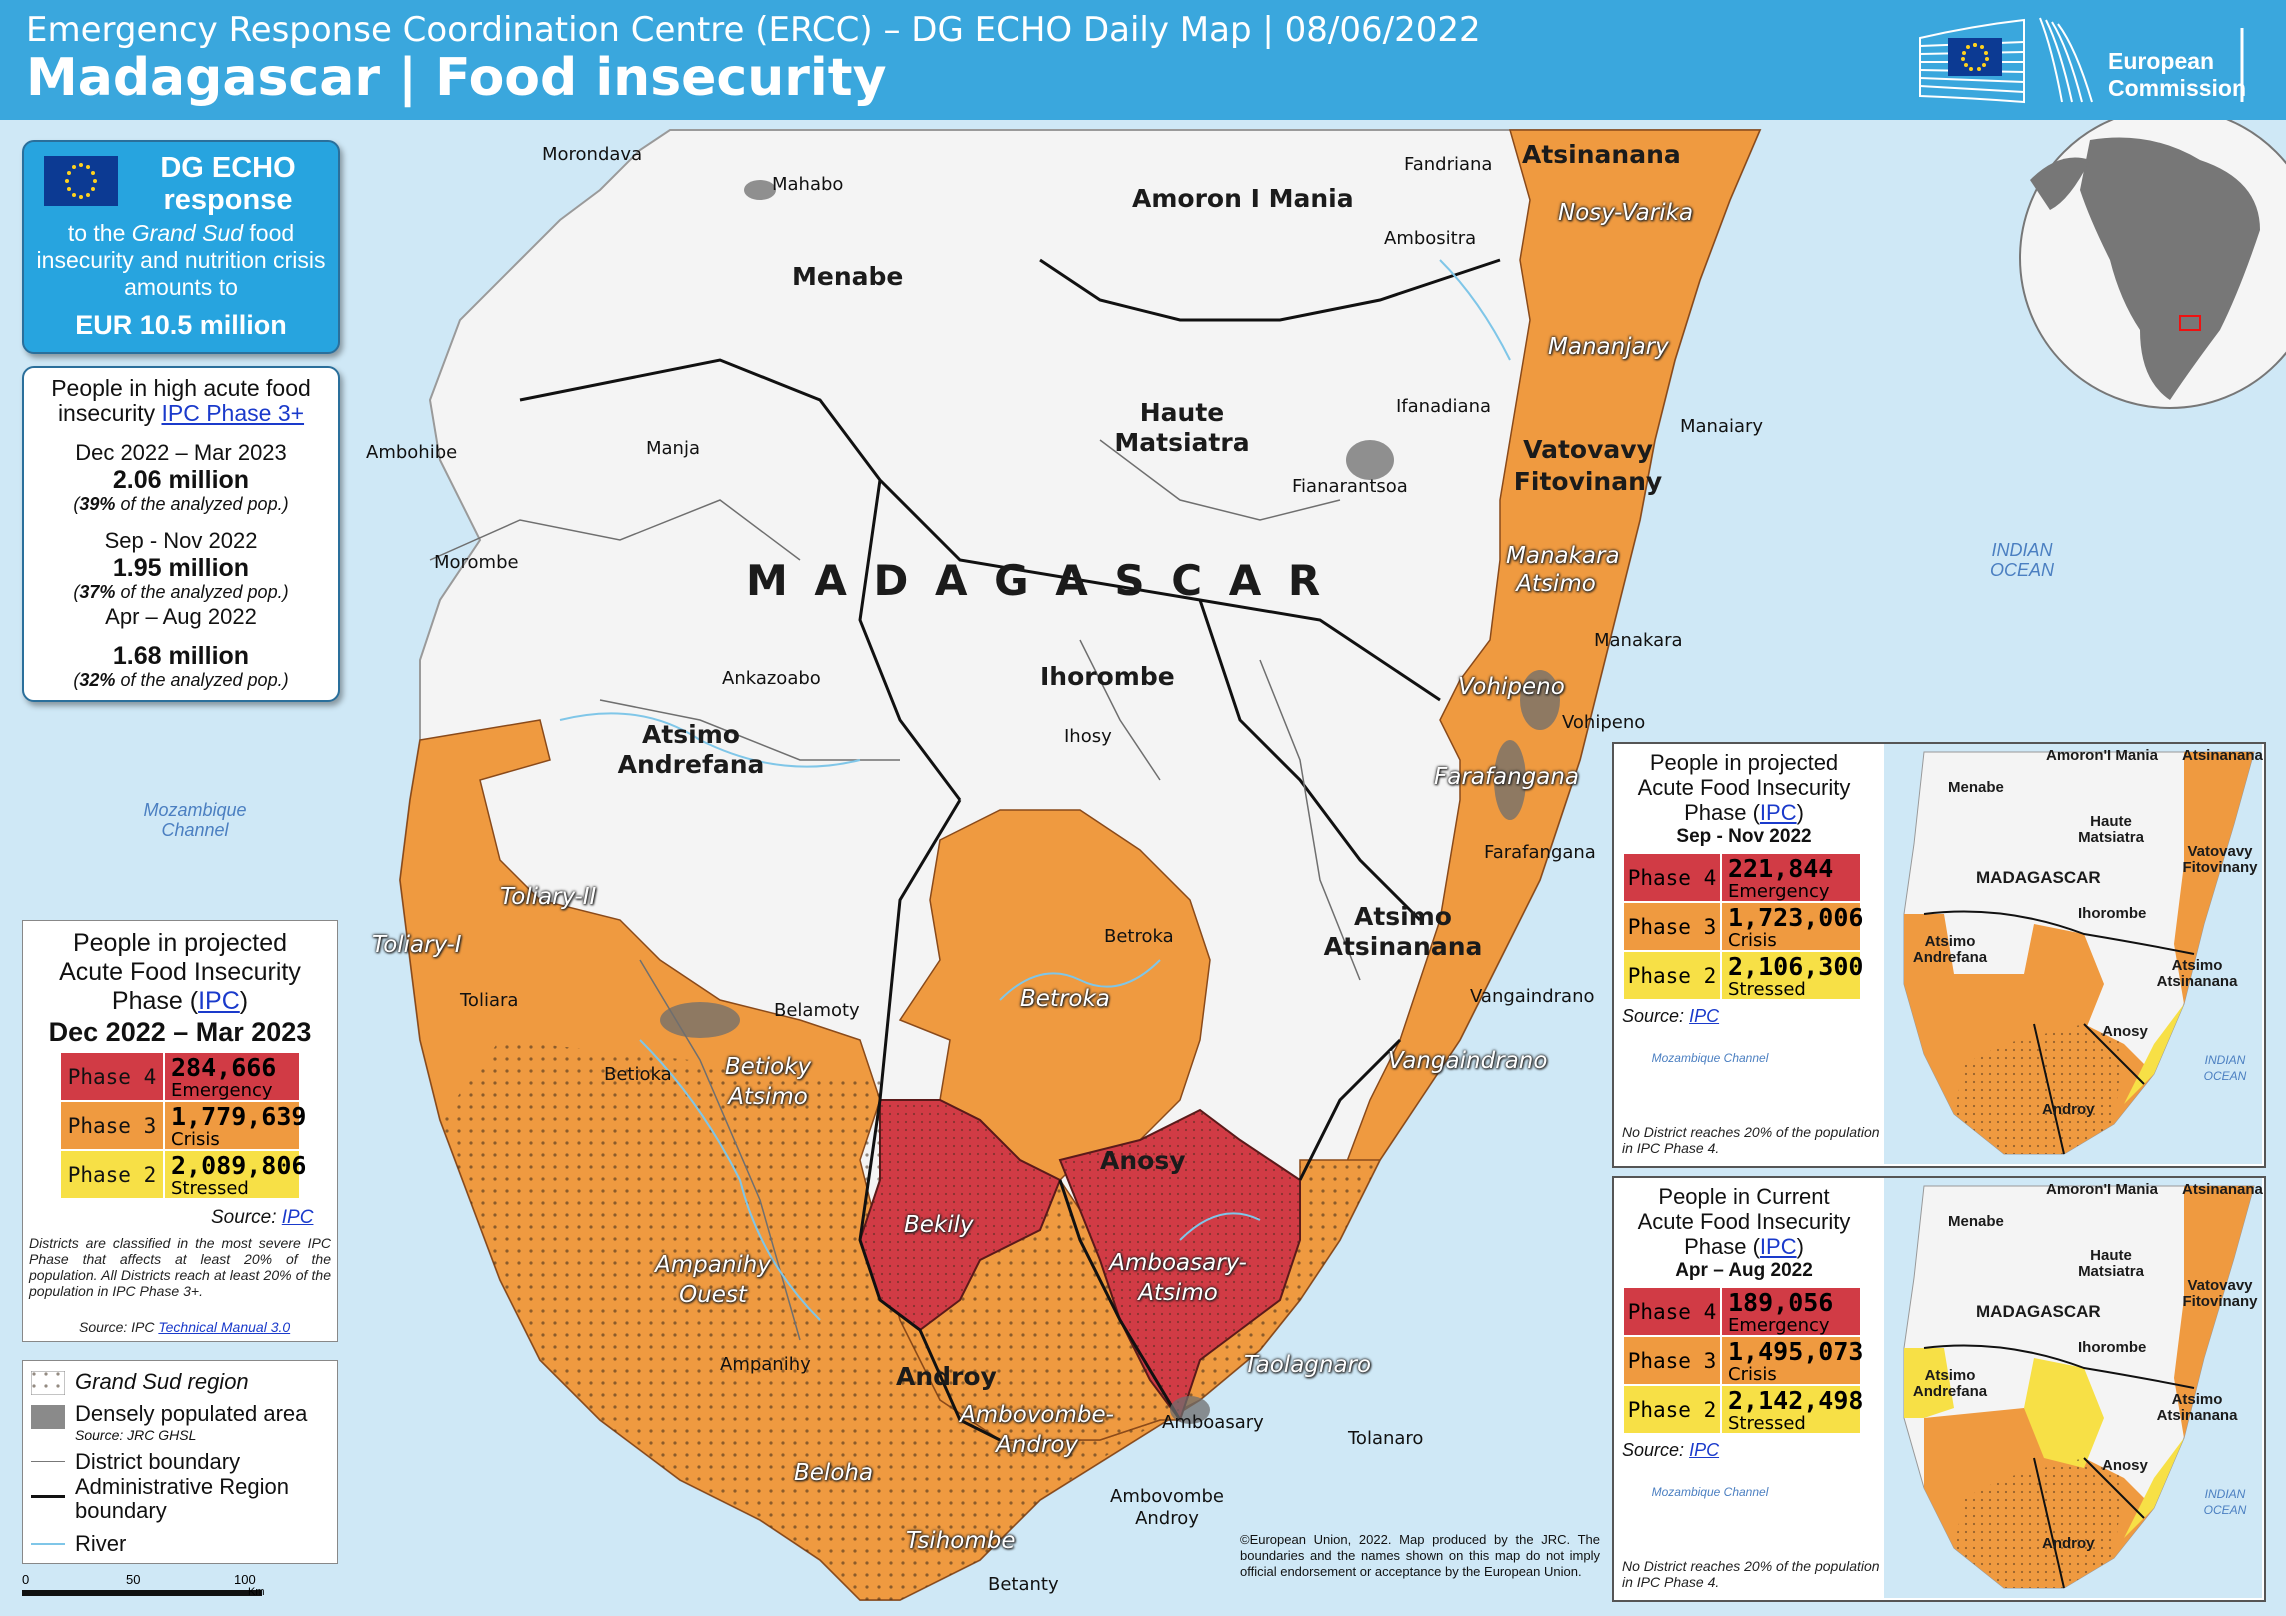 This screenshot has width=2286, height=1616. What do you see at coordinates (800, 1320) in the screenshot?
I see `zone-southwest-hatch` at bounding box center [800, 1320].